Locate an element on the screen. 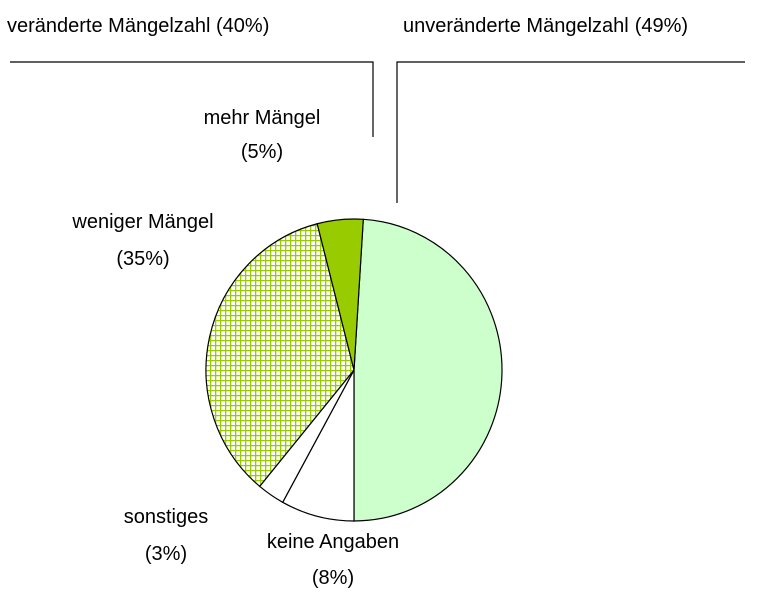 Image resolution: width=766 pixels, height=596 pixels. value-label: (3%) is located at coordinates (166, 554).